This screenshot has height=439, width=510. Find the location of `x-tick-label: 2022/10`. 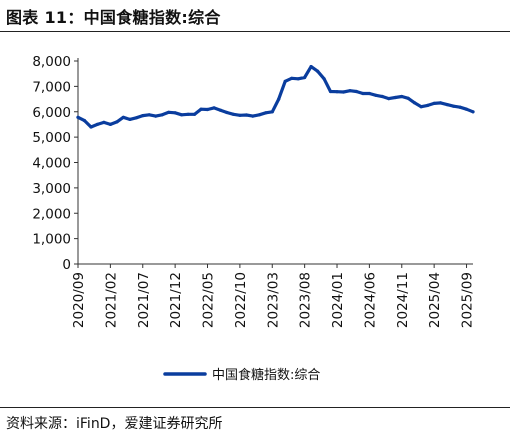

x-tick-label: 2022/10 is located at coordinates (241, 300).